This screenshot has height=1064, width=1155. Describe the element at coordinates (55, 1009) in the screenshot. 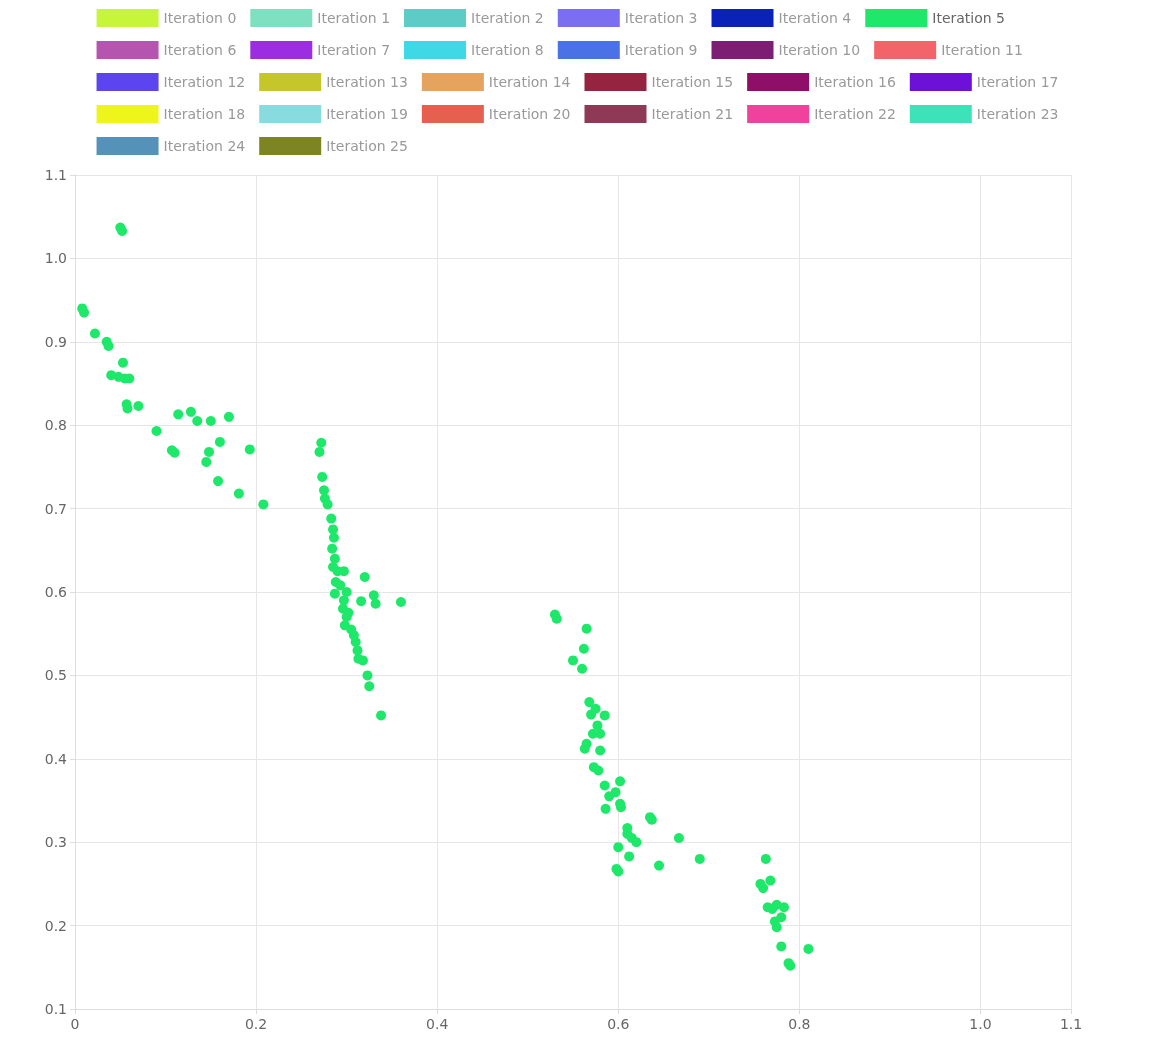

I see `y-tick-label: 0.1` at that location.